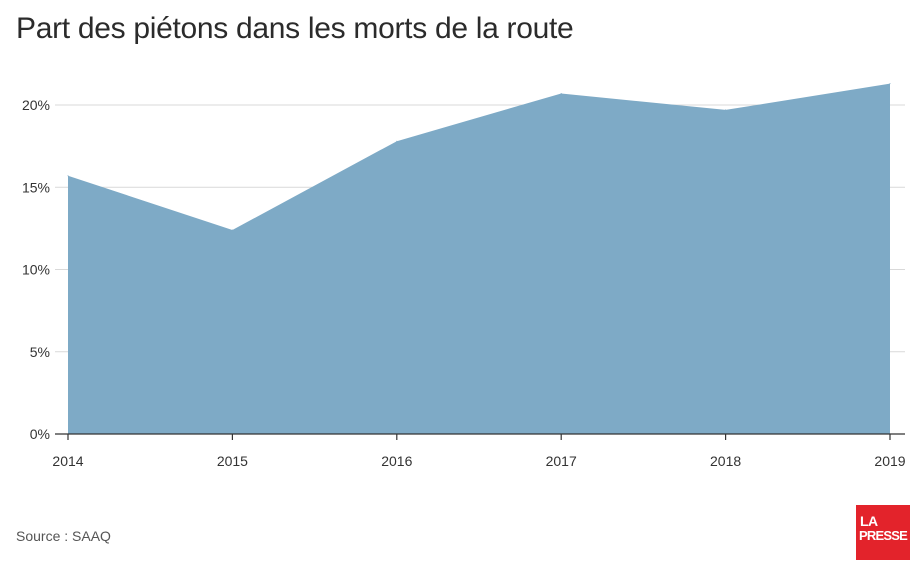  I want to click on x-tick-label: 2018, so click(725, 461).